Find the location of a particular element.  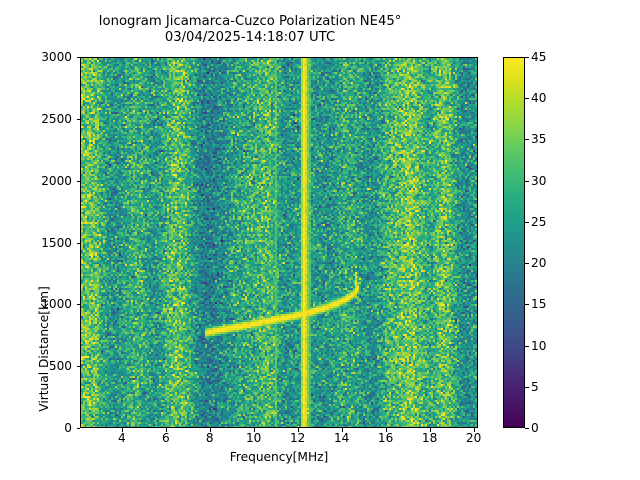

colorbar-tick-label: 10 is located at coordinates (539, 345).